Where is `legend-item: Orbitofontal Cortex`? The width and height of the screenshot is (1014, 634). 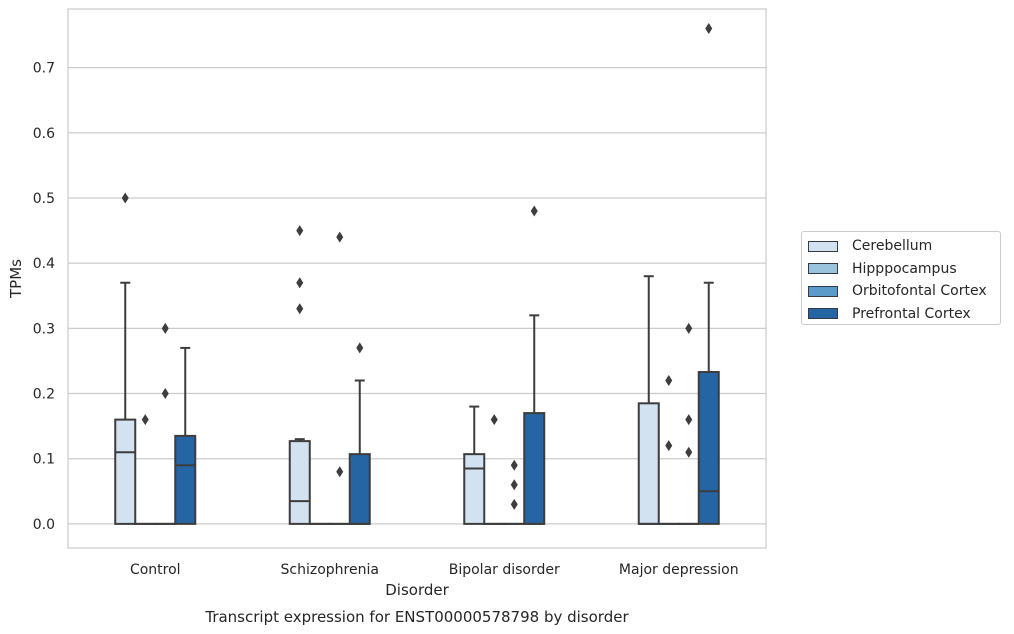
legend-item: Orbitofontal Cortex is located at coordinates (897, 291).